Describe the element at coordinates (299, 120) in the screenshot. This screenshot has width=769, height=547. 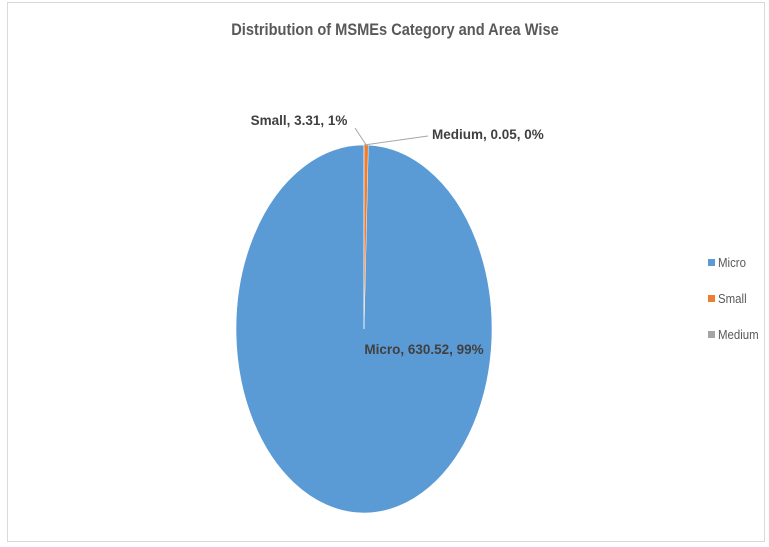
I see `data-label-small: Small, 3.31, 1%` at that location.